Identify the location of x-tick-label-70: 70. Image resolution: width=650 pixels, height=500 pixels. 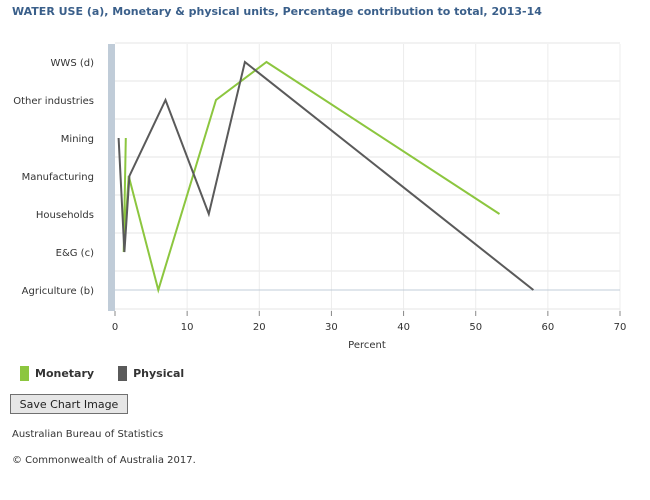
(620, 327).